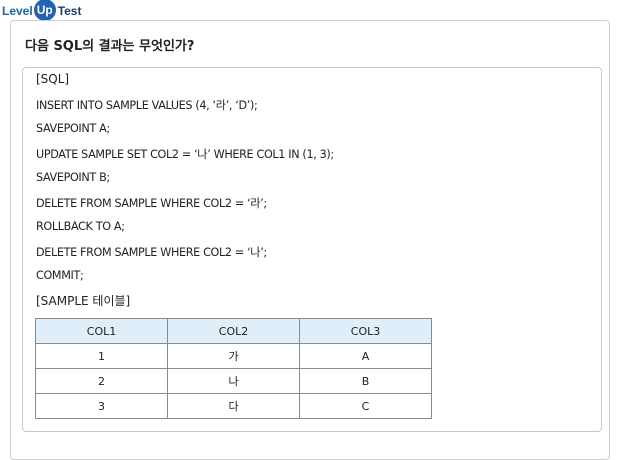 The image size is (621, 460). I want to click on sql-line: DELETE FROM SAMPLE WHERE COL2 = ‘나’;, so click(151, 252).